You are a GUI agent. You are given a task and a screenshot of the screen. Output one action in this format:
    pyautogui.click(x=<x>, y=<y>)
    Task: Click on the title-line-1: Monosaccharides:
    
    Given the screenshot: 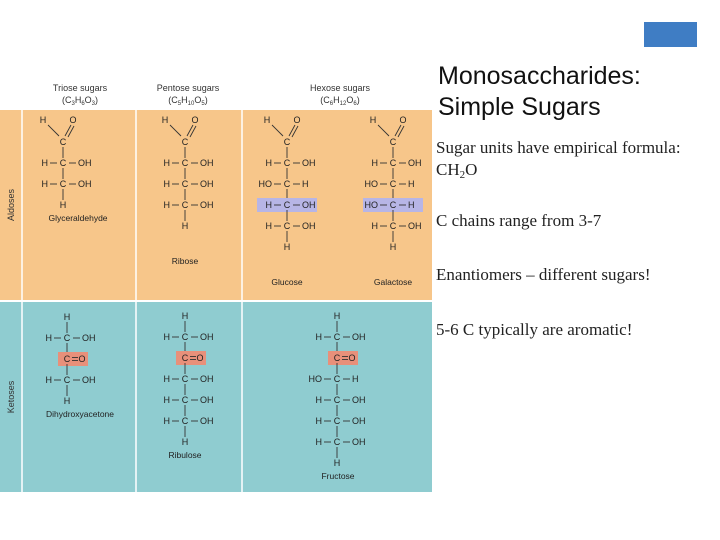 What is the action you would take?
    pyautogui.click(x=539, y=76)
    